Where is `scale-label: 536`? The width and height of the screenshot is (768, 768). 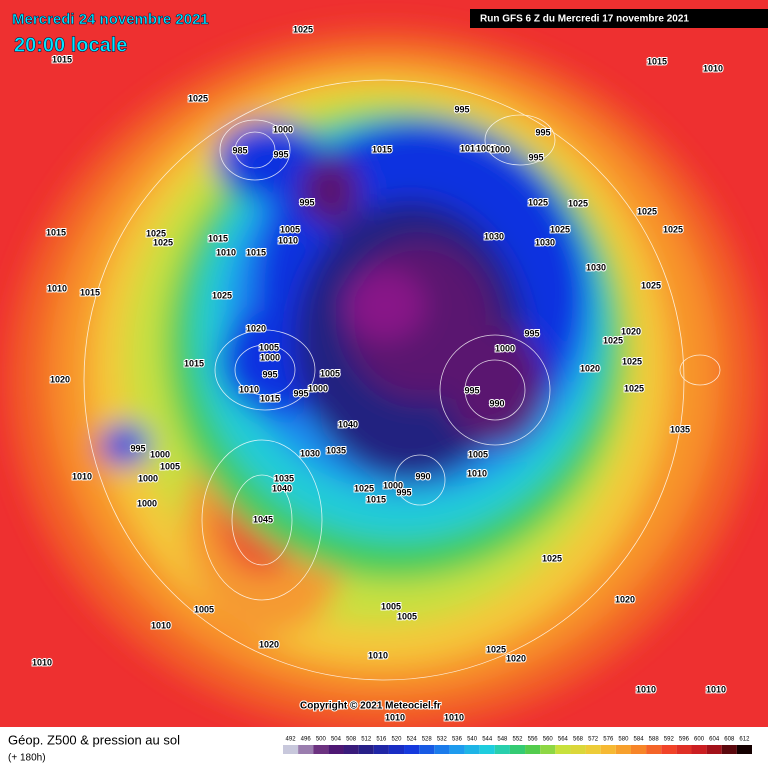 scale-label: 536 is located at coordinates (457, 740).